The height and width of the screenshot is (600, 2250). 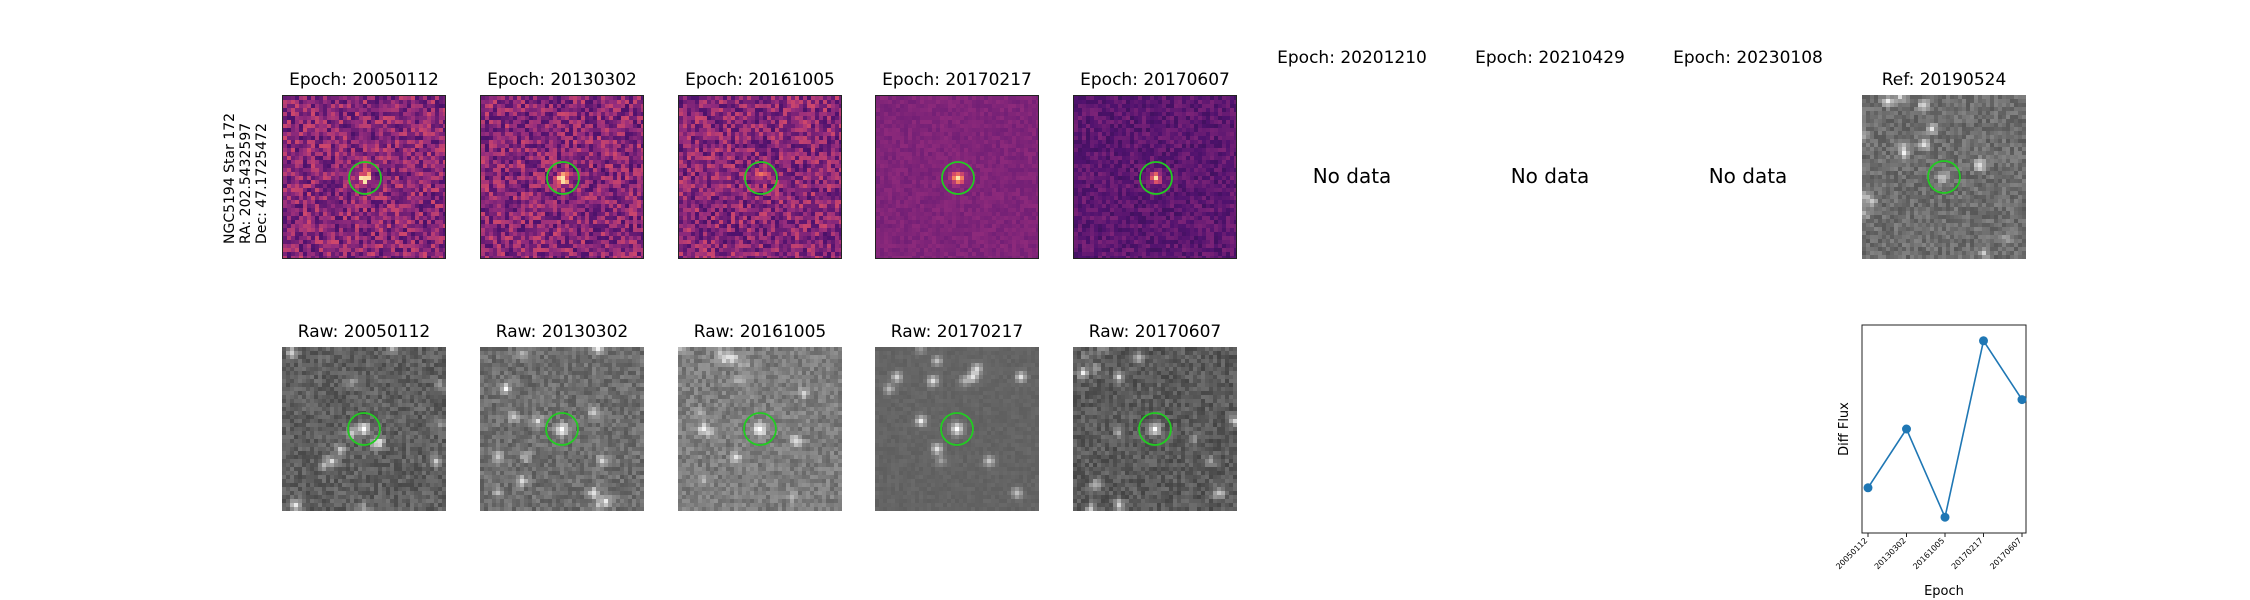 What do you see at coordinates (230, 178) in the screenshot?
I see `target-name: NGC5194 Star 172` at bounding box center [230, 178].